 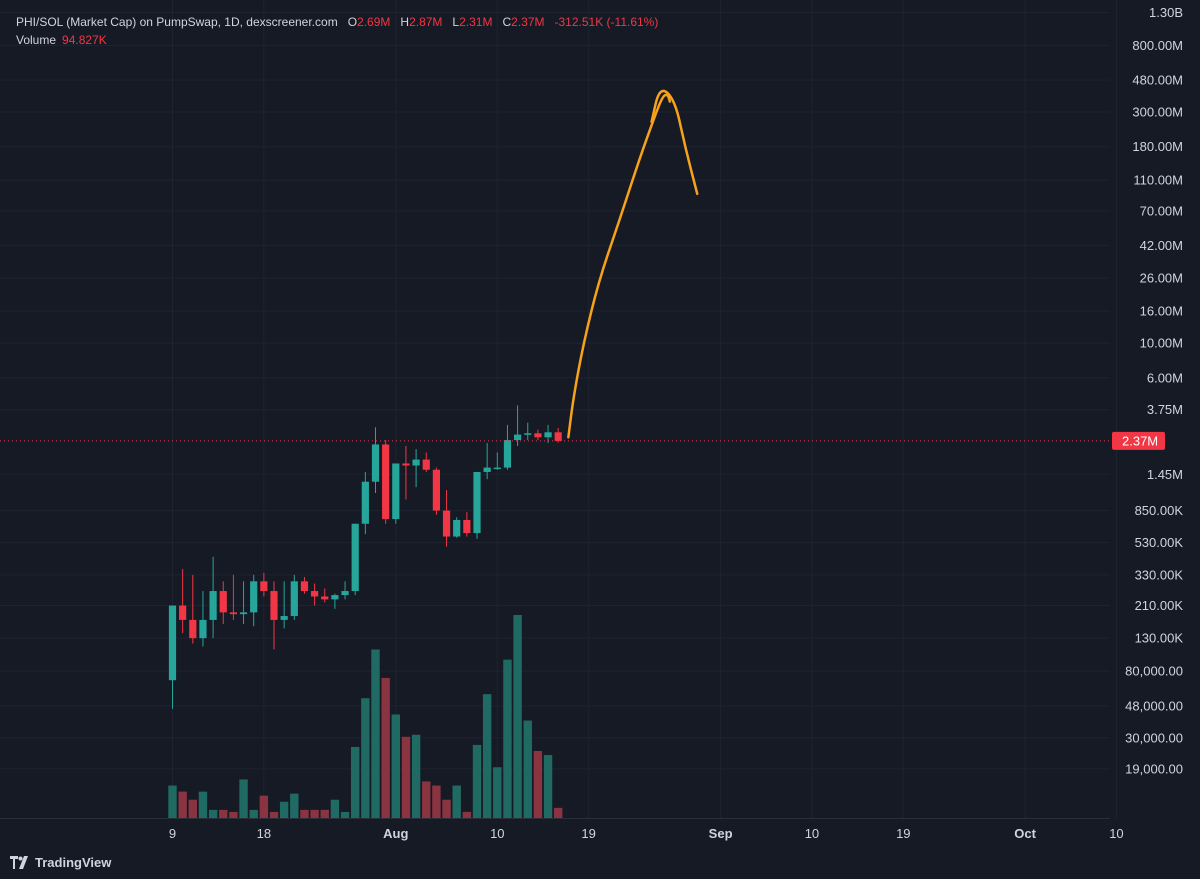 I want to click on tradingview-logo: TradingView, so click(x=60, y=862).